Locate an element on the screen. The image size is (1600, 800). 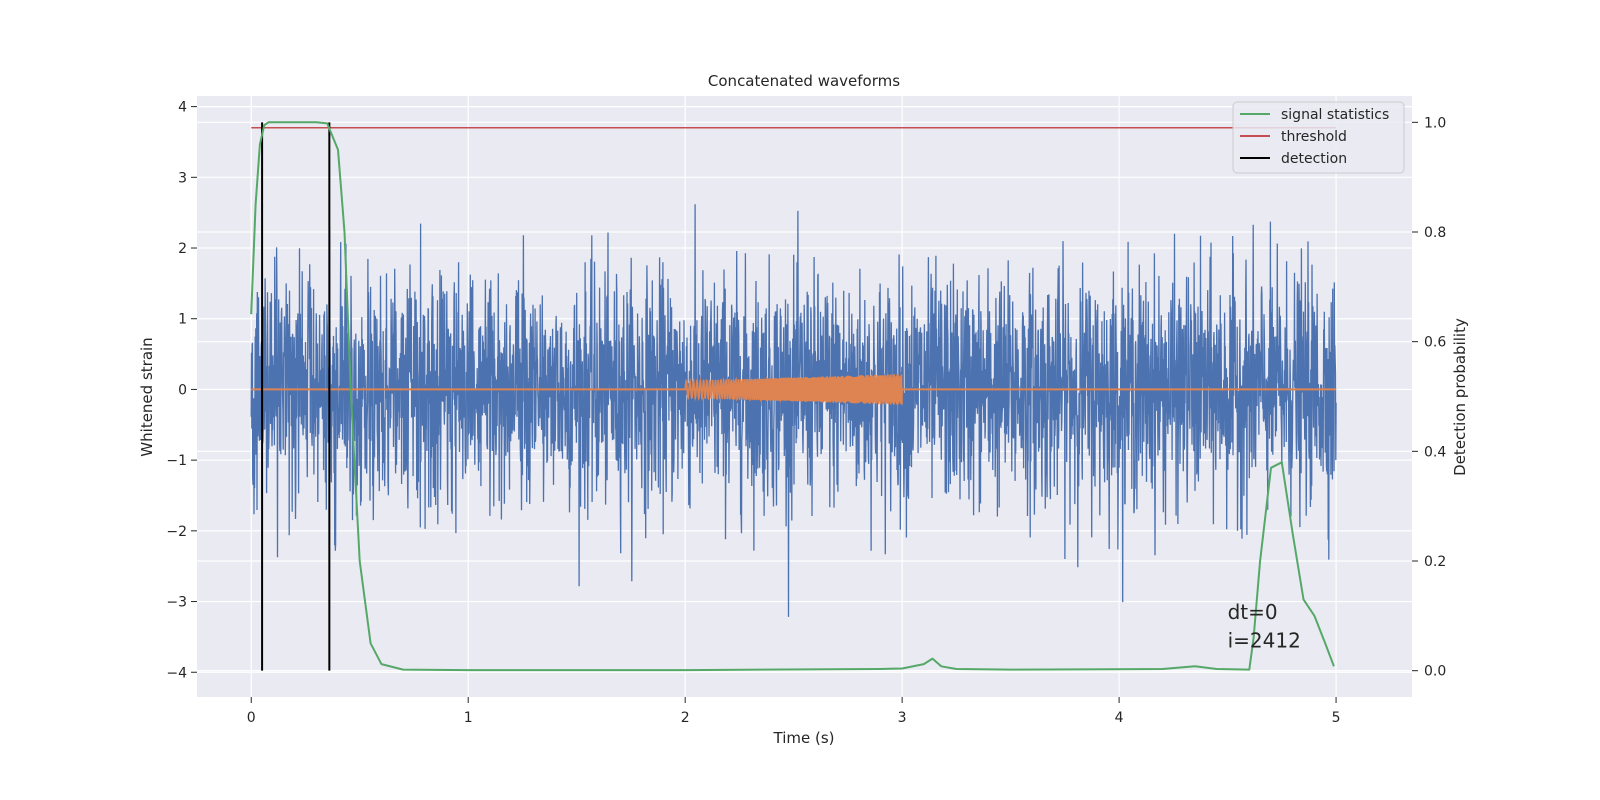
x-tick-label: 2 is located at coordinates (685, 718).